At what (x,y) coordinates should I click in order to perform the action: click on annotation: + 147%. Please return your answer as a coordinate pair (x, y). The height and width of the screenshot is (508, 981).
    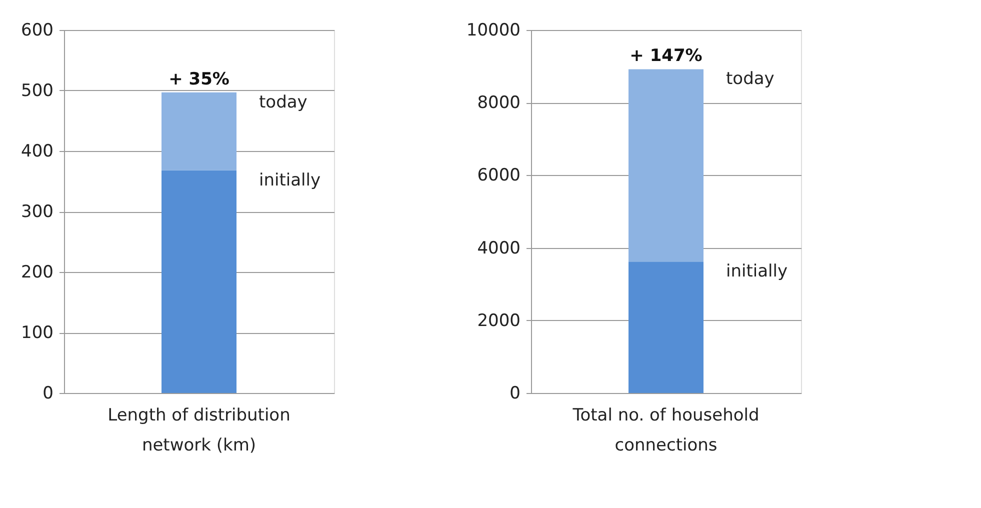
    Looking at the image, I should click on (666, 56).